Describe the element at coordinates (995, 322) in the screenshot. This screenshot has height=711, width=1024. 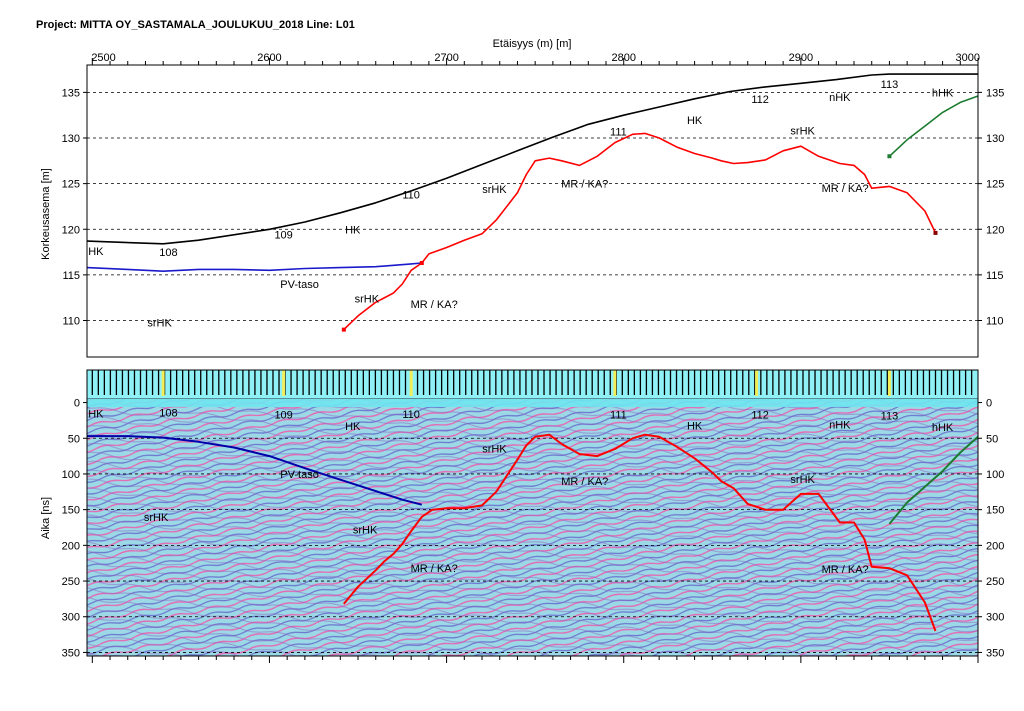
I see `y-tick-label-right: 110` at that location.